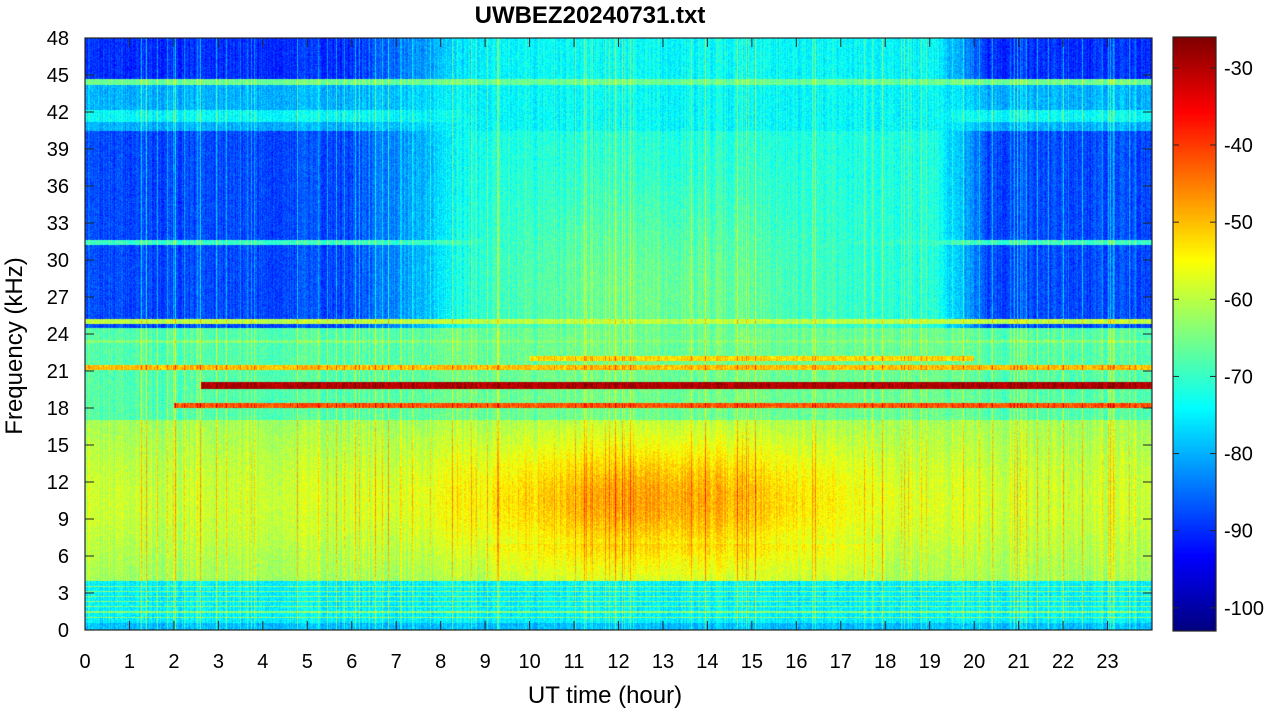 The height and width of the screenshot is (715, 1280). I want to click on x-tick-label: 19, so click(930, 662).